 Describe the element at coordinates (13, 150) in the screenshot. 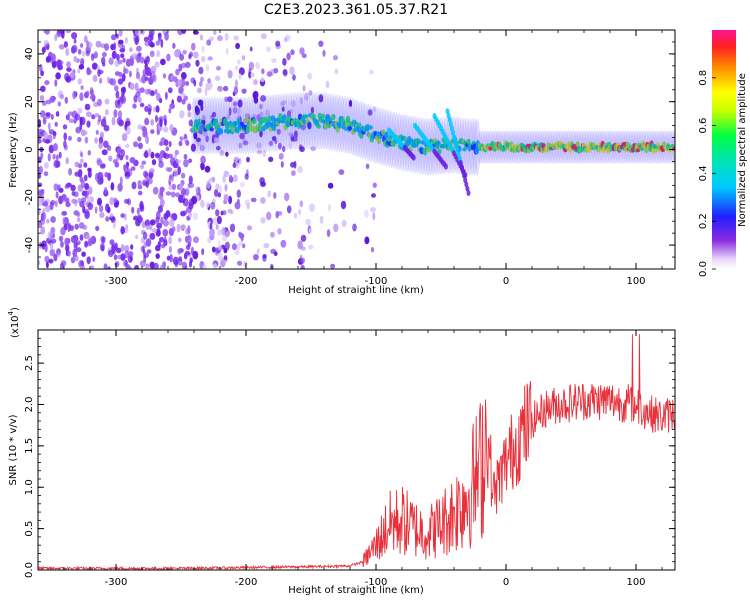

I see `spectrogram-y-label: Frequency (Hz)` at that location.